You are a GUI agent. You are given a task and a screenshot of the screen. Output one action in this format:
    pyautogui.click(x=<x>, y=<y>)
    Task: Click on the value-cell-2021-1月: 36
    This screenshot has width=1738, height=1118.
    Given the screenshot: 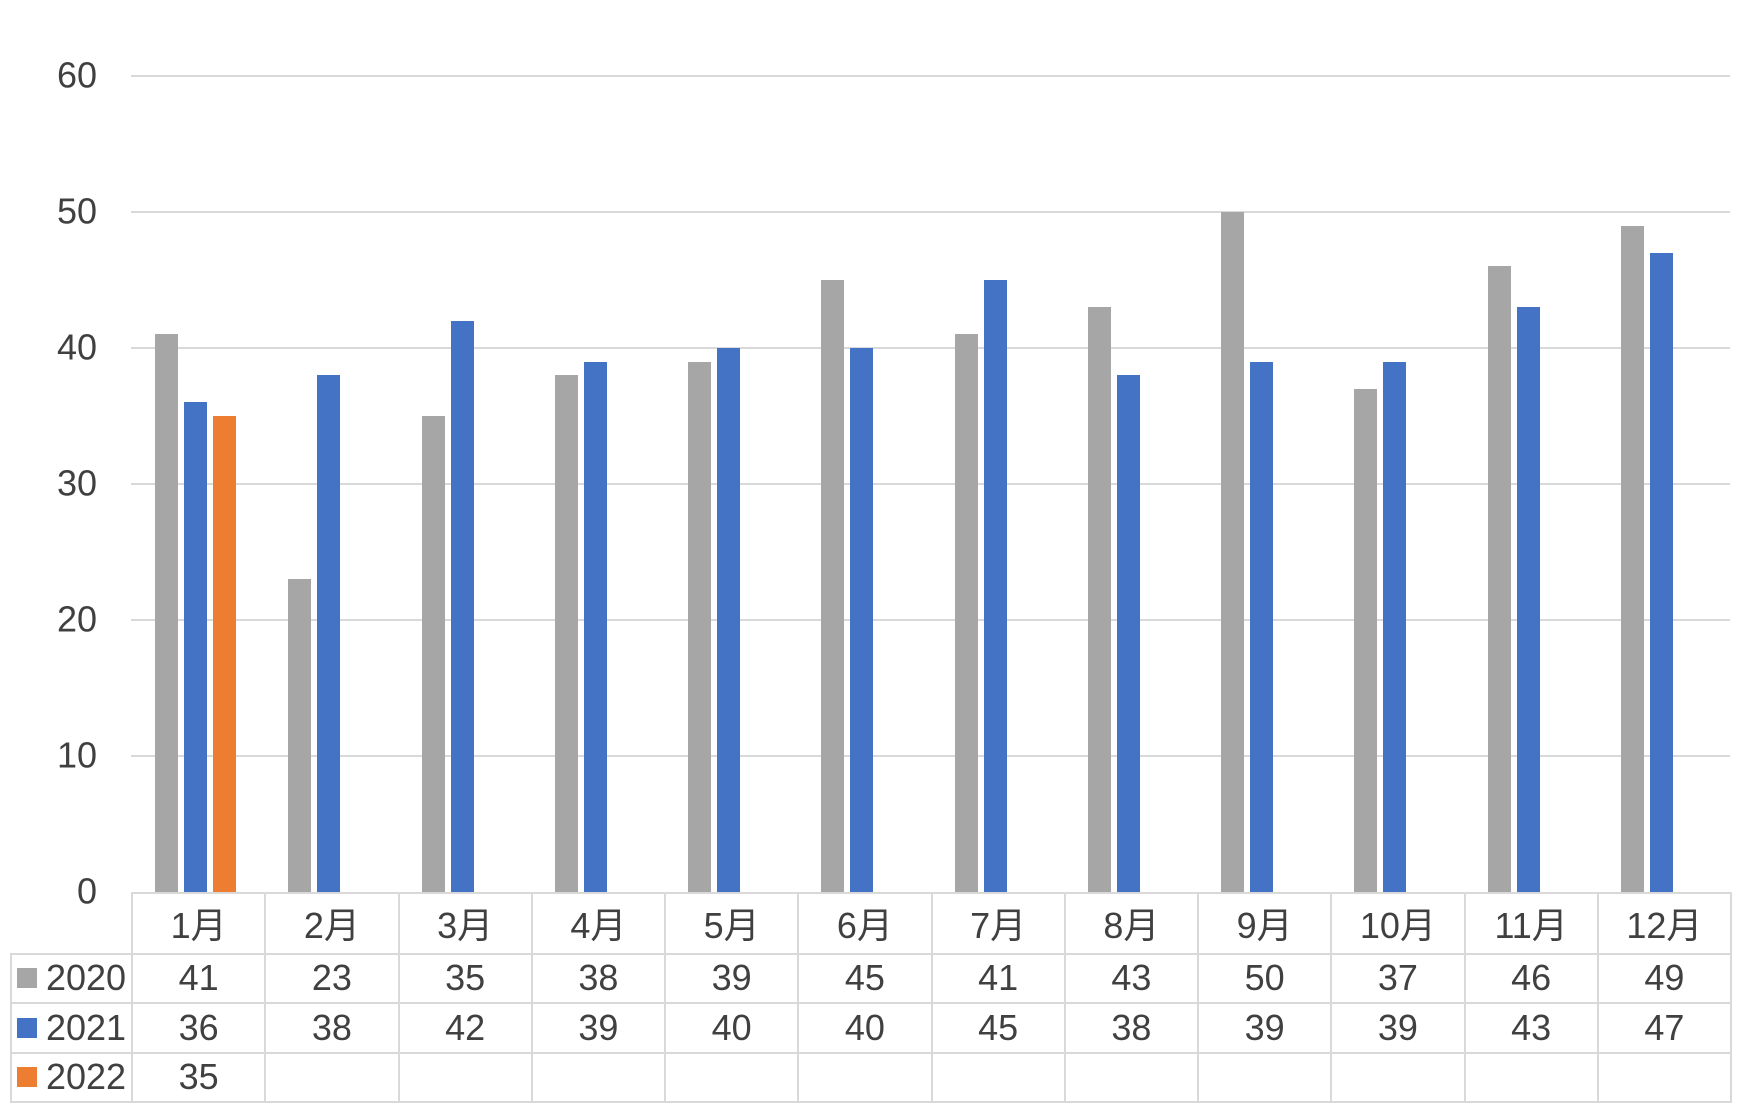 What is the action you would take?
    pyautogui.click(x=198, y=1028)
    